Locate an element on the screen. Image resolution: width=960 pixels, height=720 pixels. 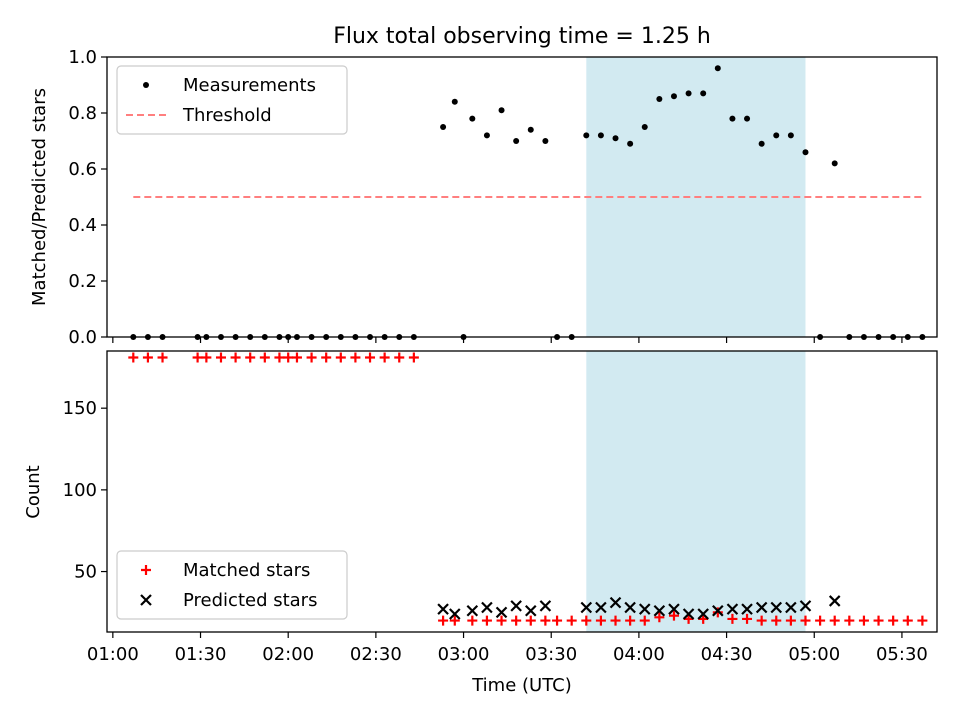
legend-label: Matched stars is located at coordinates (246, 570).